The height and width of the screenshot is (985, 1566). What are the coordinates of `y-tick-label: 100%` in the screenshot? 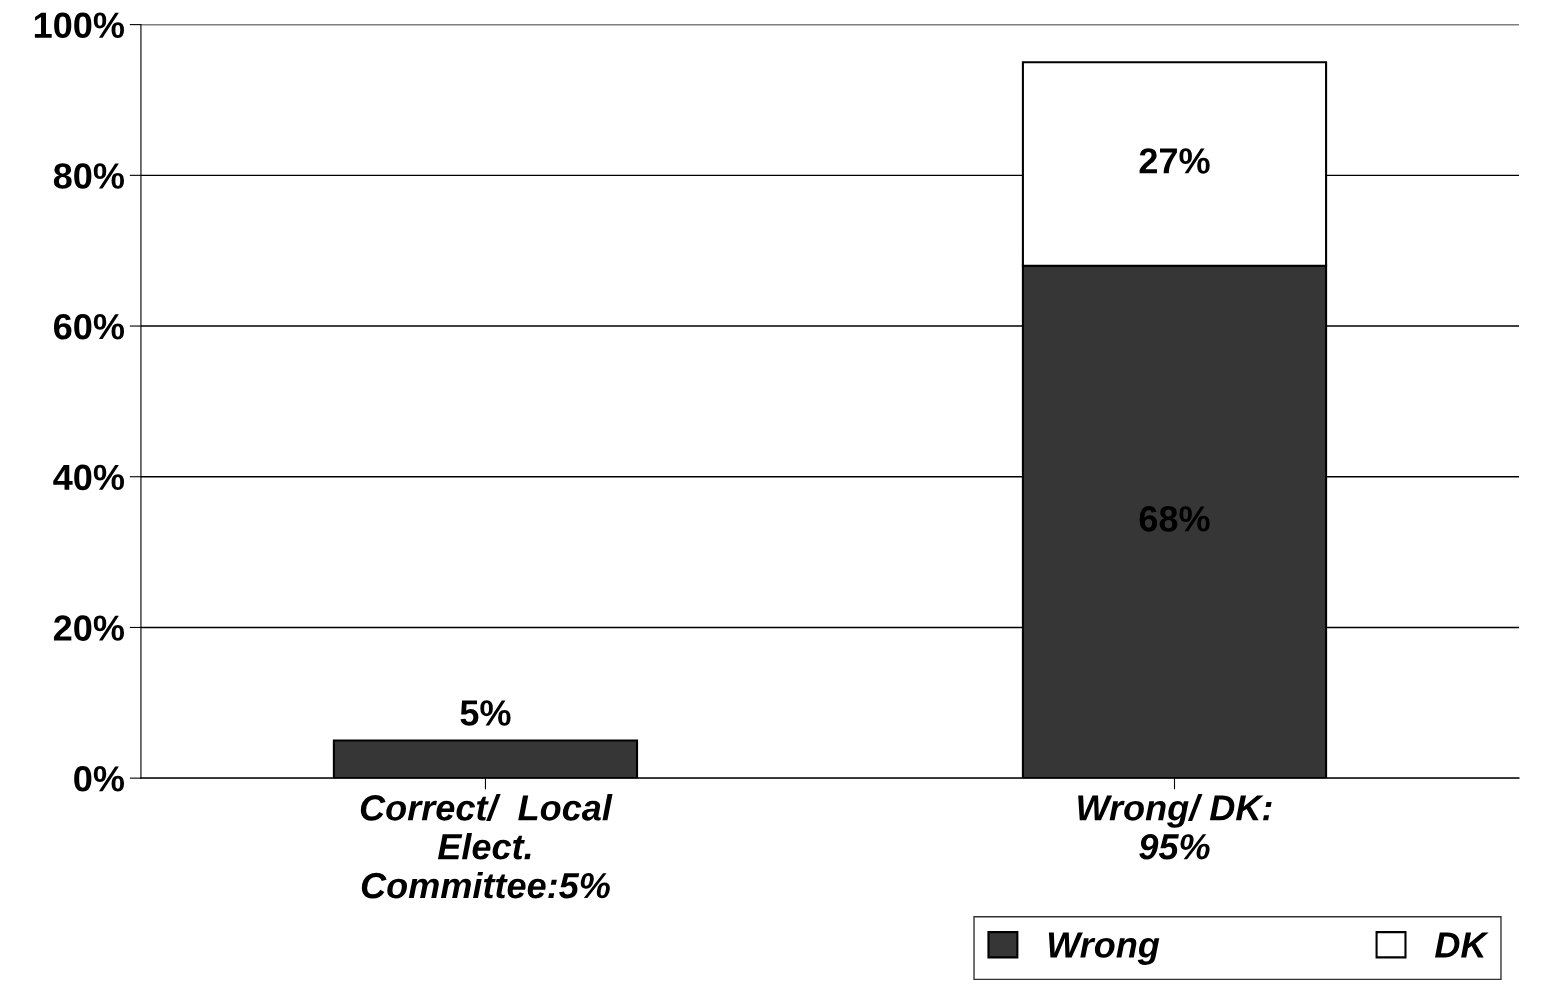 It's located at (79, 25).